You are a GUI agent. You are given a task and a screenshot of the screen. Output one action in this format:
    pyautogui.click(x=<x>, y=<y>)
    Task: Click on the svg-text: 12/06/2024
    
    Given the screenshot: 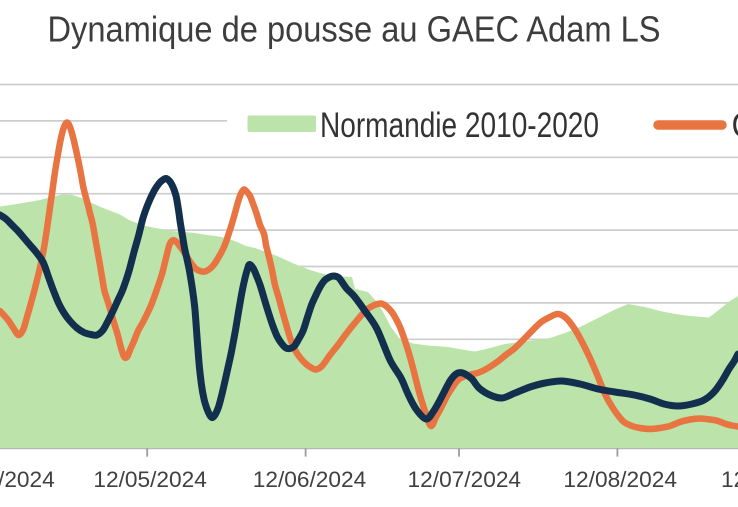 What is the action you would take?
    pyautogui.click(x=310, y=479)
    